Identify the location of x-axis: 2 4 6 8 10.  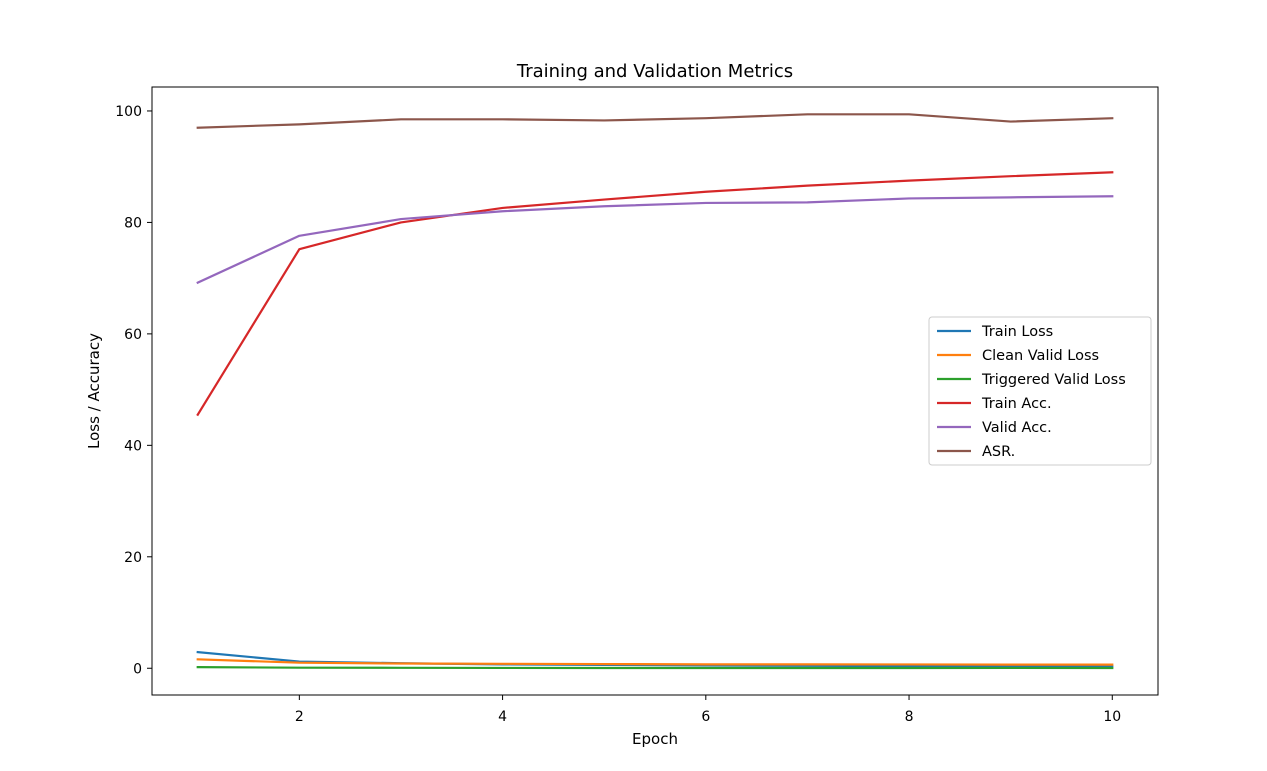
(708, 710).